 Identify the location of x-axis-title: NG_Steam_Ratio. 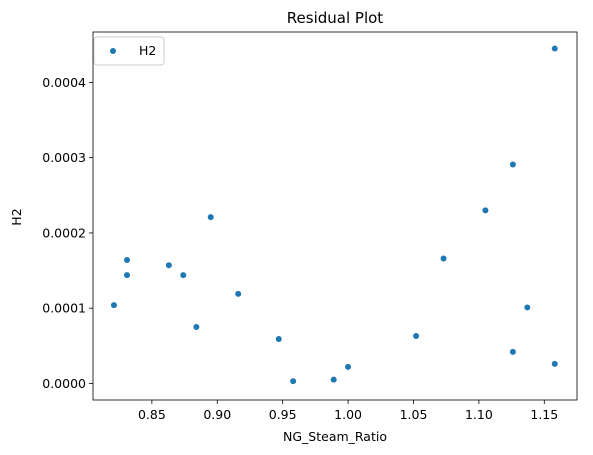
(335, 436).